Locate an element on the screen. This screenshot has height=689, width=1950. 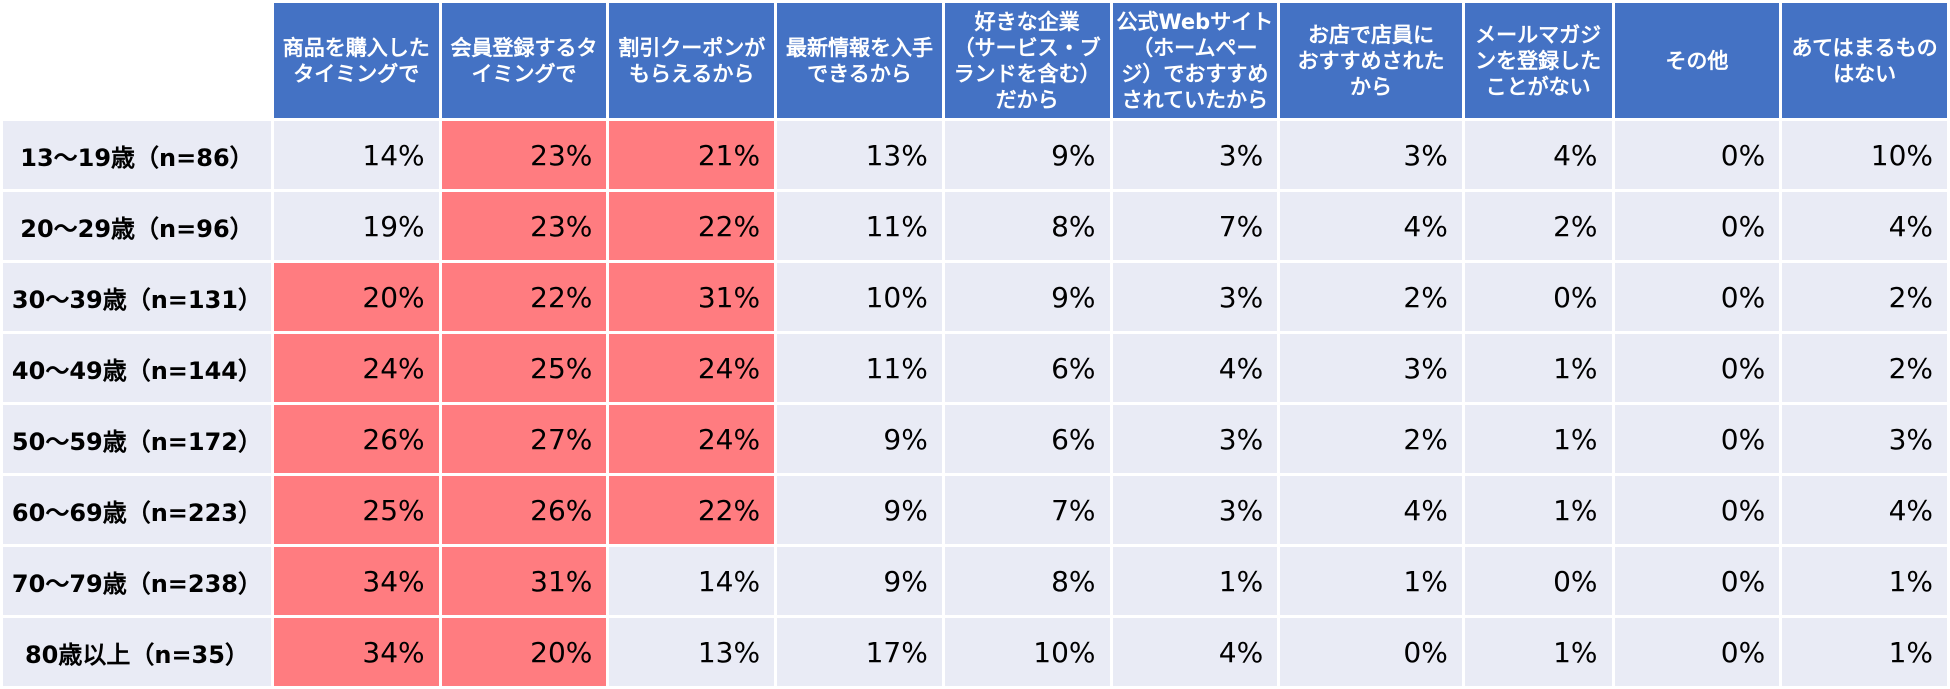
value-cell: 19% is located at coordinates (356, 226).